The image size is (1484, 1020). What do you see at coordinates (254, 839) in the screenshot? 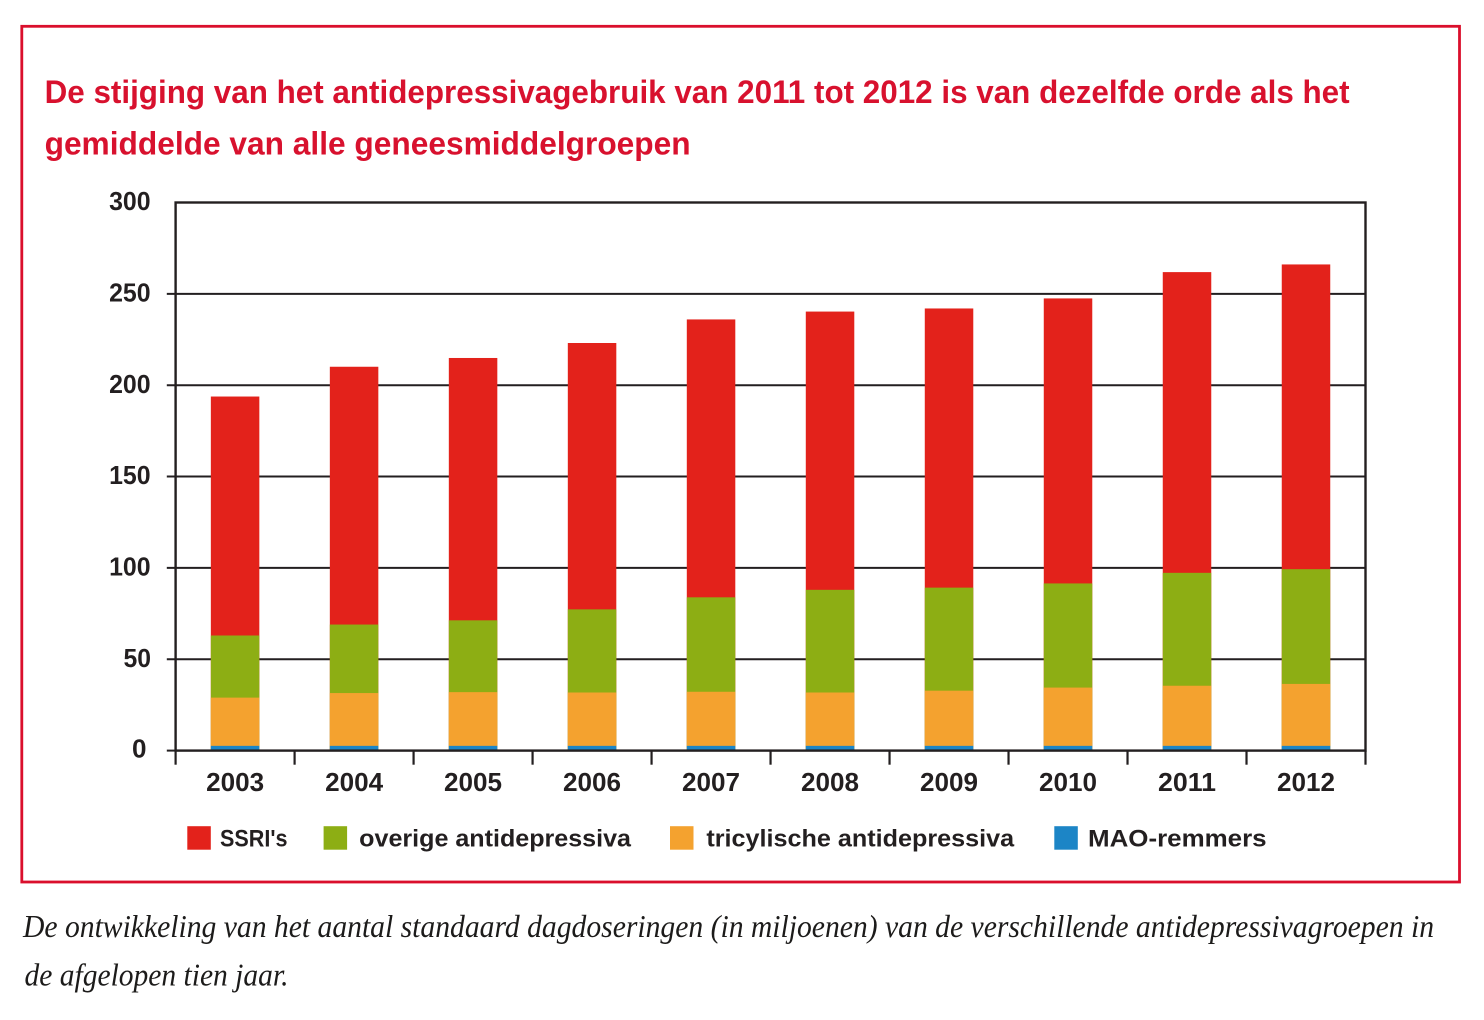
I see `svg-text: SSRI's` at bounding box center [254, 839].